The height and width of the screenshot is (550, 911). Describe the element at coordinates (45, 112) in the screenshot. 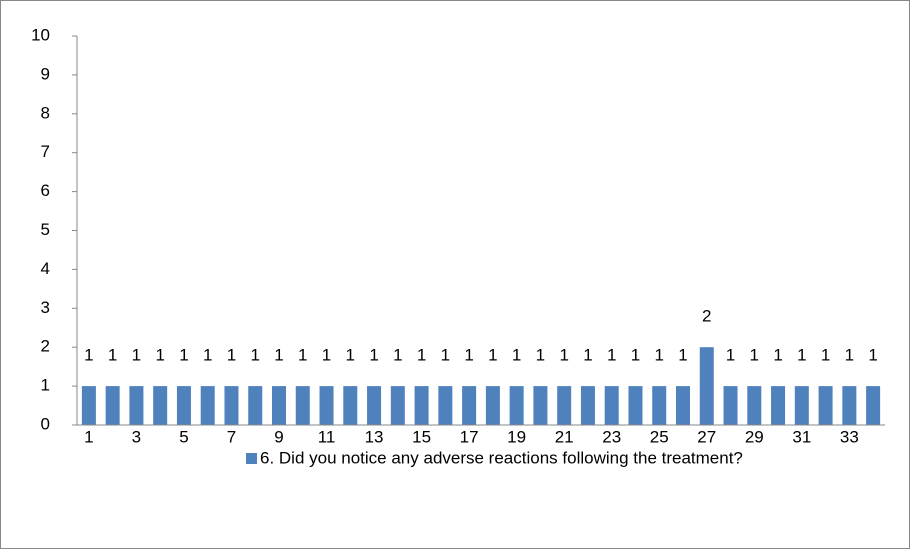

I see `y-tick-label: 8` at that location.